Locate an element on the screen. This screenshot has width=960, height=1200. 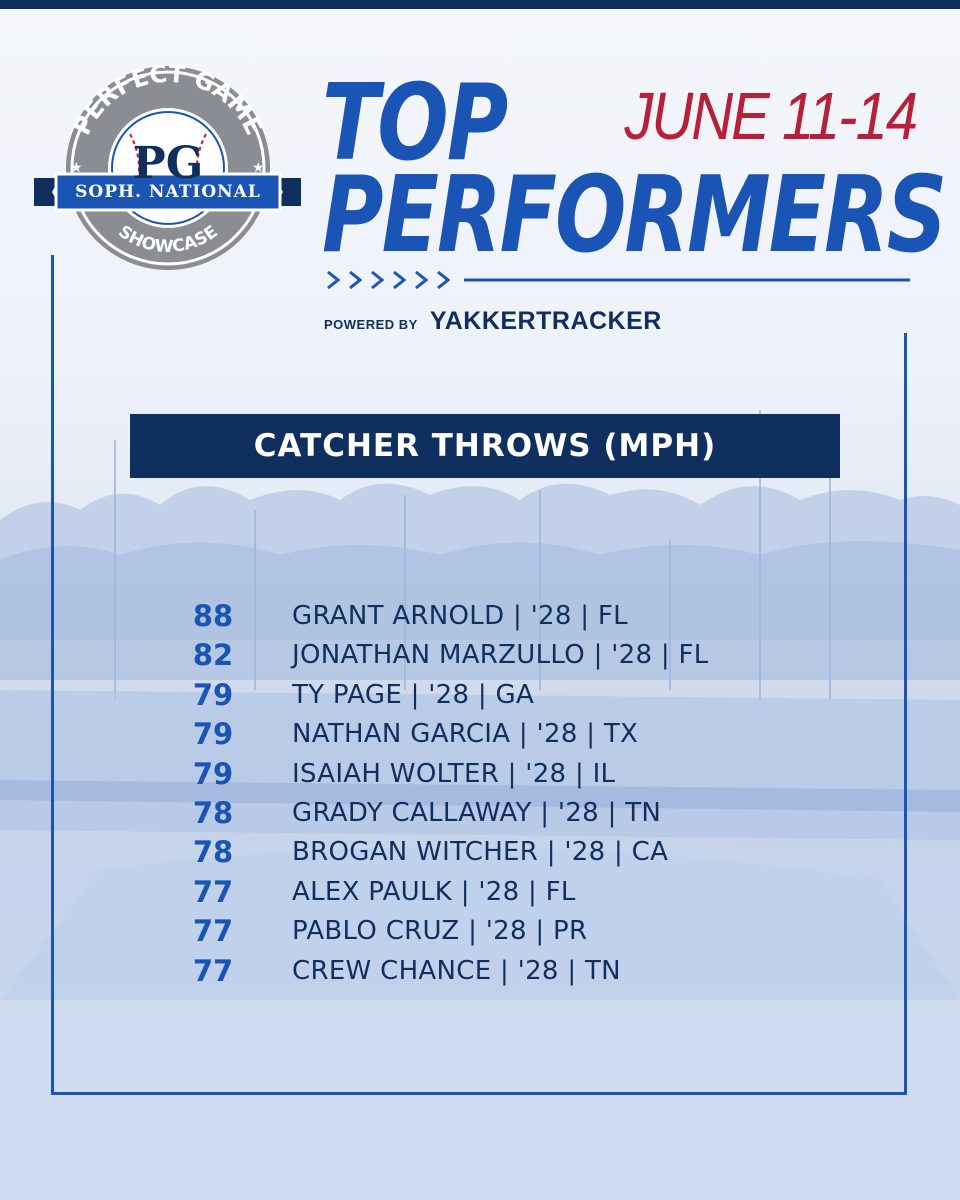
title-line-top: TOP is located at coordinates (415, 122).